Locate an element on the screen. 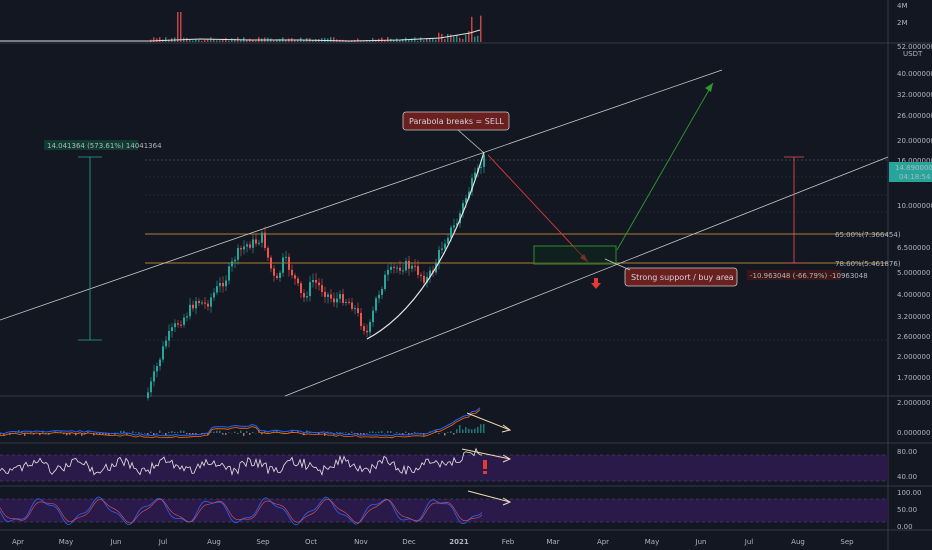 Image resolution: width=932 pixels, height=550 pixels. volume-tick: 4M is located at coordinates (902, 6).